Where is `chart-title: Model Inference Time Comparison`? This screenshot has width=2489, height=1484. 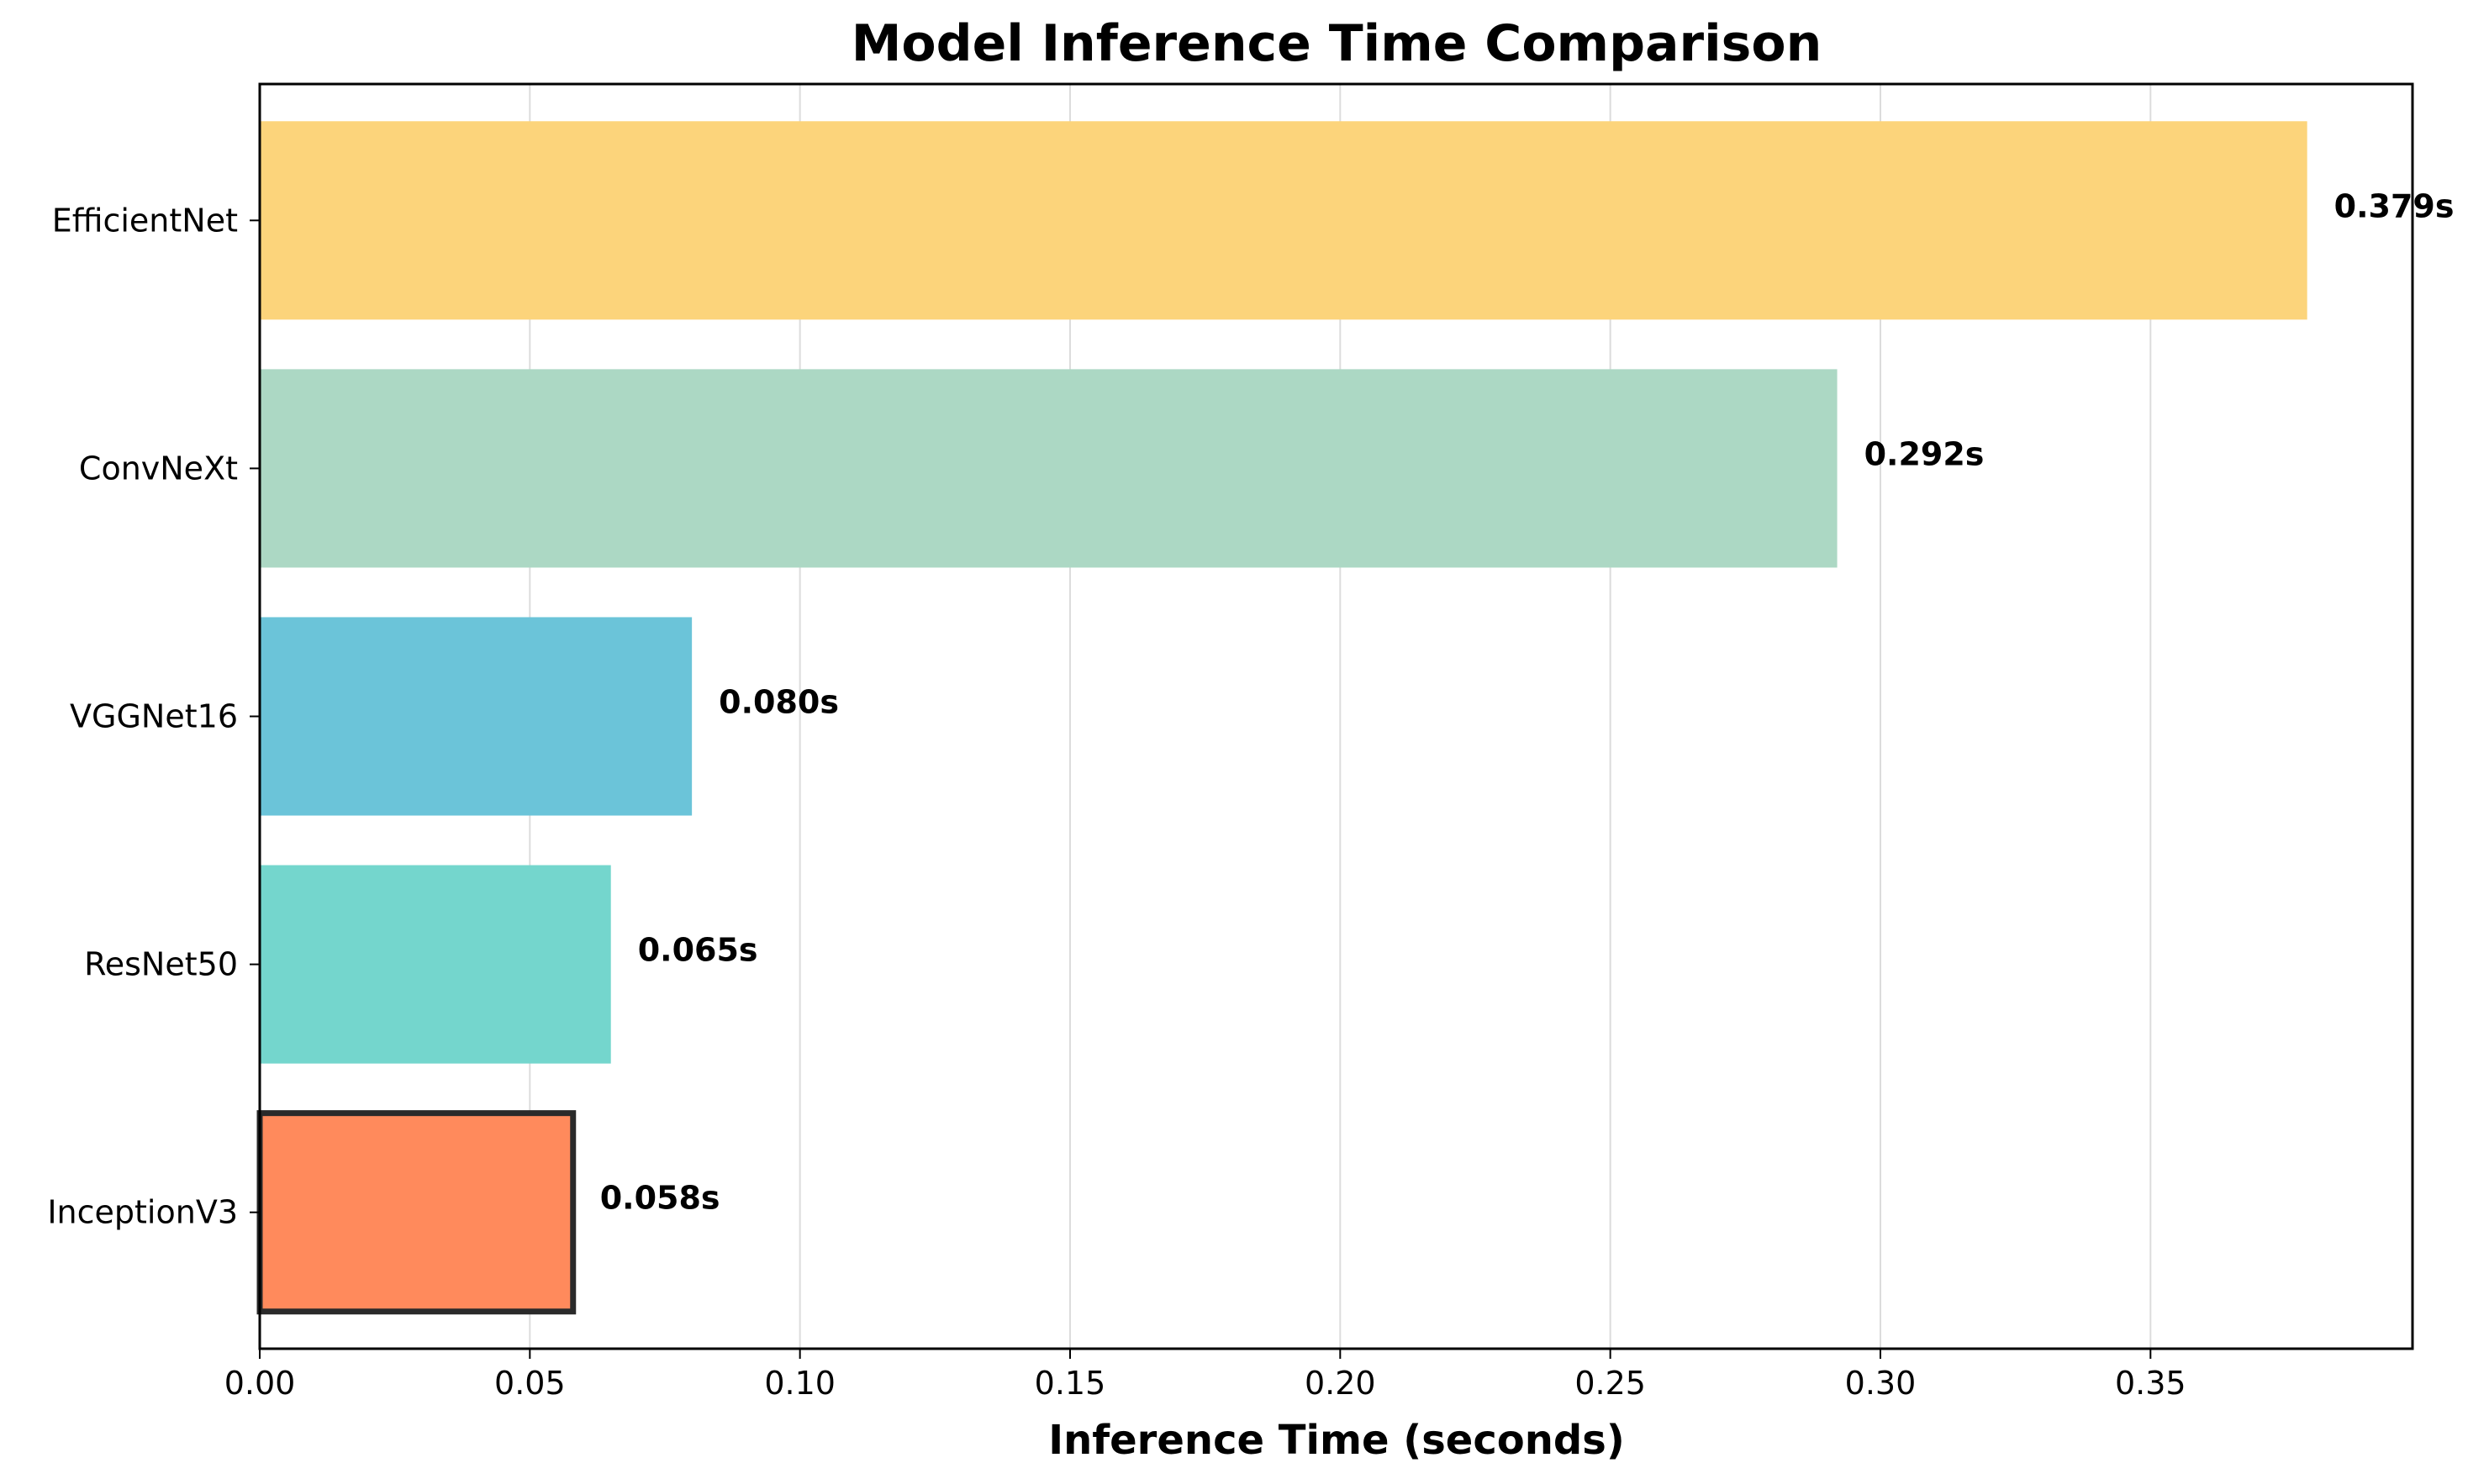
chart-title: Model Inference Time Comparison is located at coordinates (1337, 44).